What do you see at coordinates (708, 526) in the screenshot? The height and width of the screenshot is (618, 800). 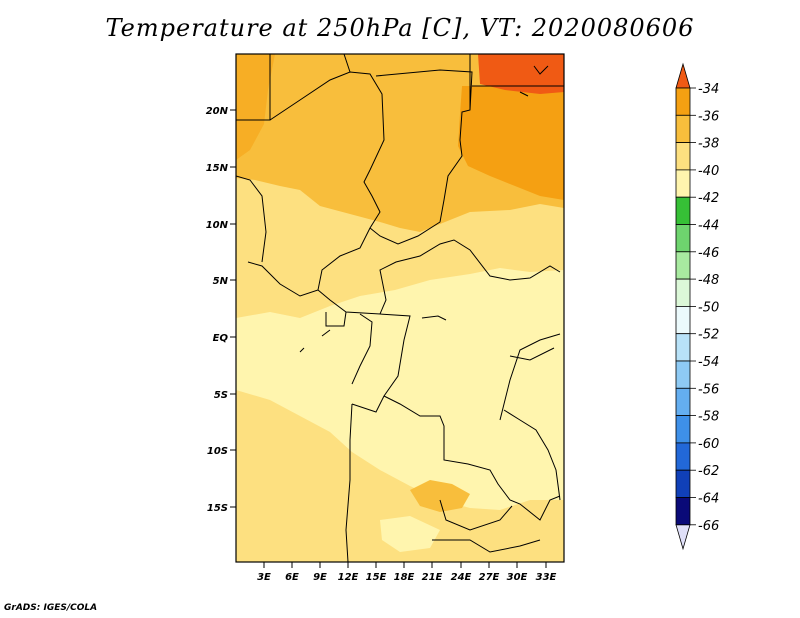 I see `colorbar-label: -66` at bounding box center [708, 526].